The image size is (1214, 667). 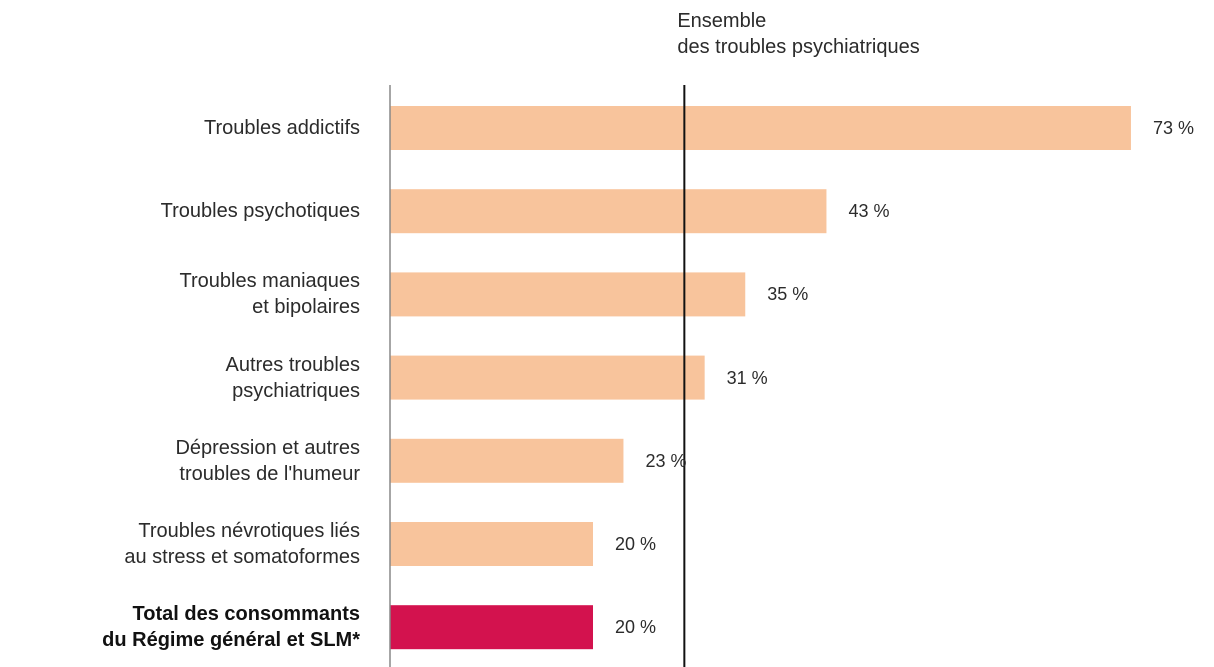 I want to click on category-label: Troubles psychotiques, so click(x=260, y=211).